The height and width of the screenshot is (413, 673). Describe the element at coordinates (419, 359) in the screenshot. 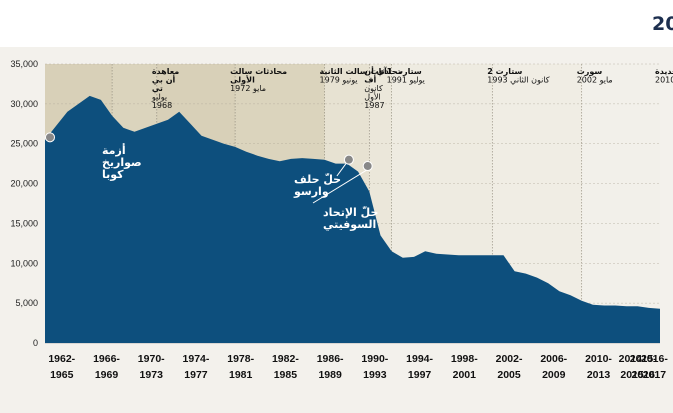

I see `x-tick-label: 1994-` at that location.